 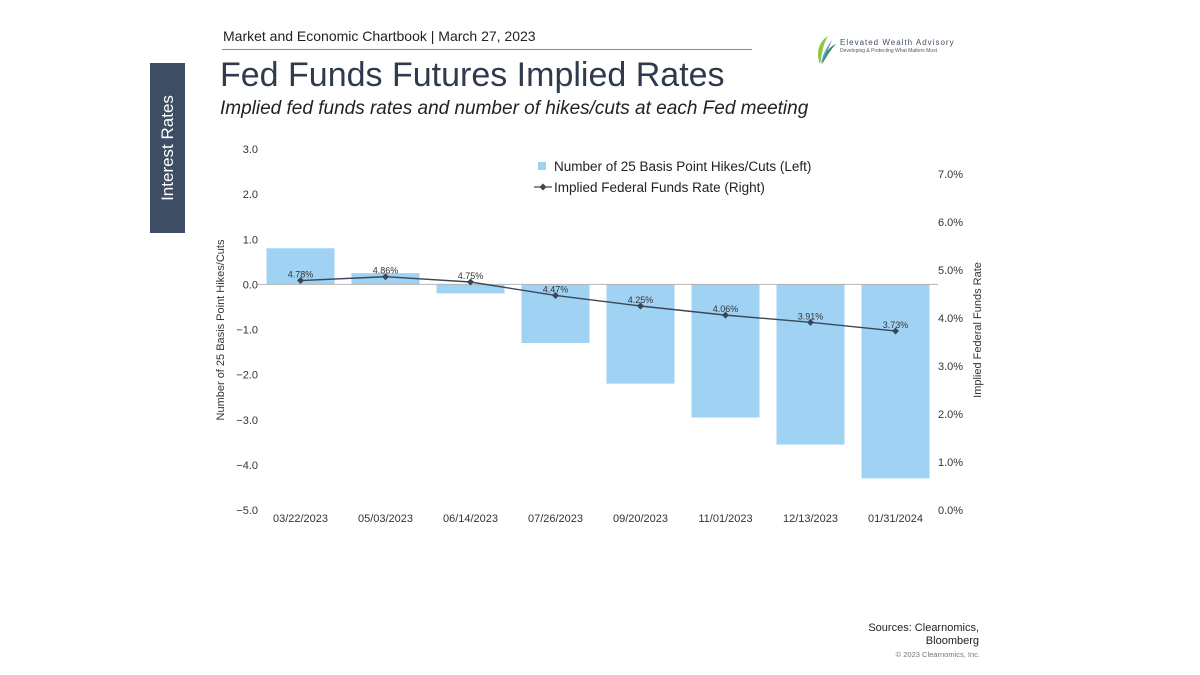 What do you see at coordinates (950, 415) in the screenshot?
I see `right-tick-label: 2.0%` at bounding box center [950, 415].